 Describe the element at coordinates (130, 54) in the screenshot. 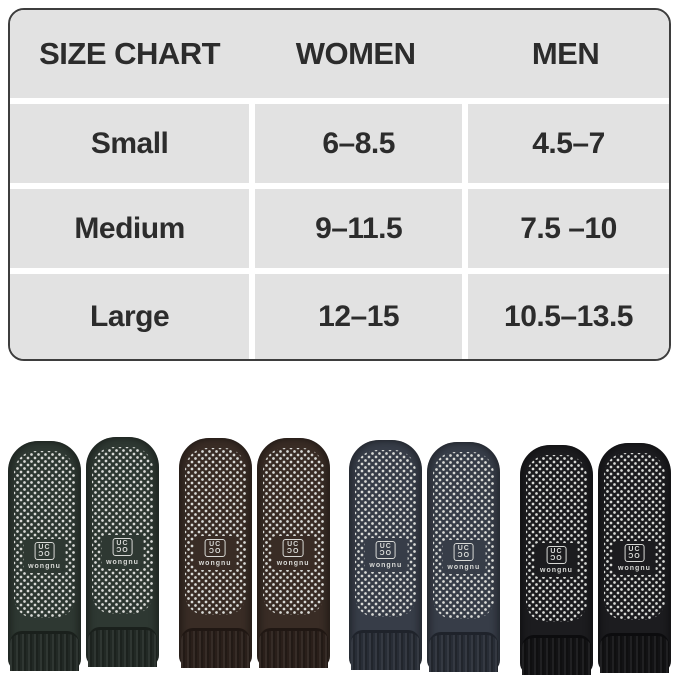

I see `size-chart-header-title: SIZE CHART` at that location.